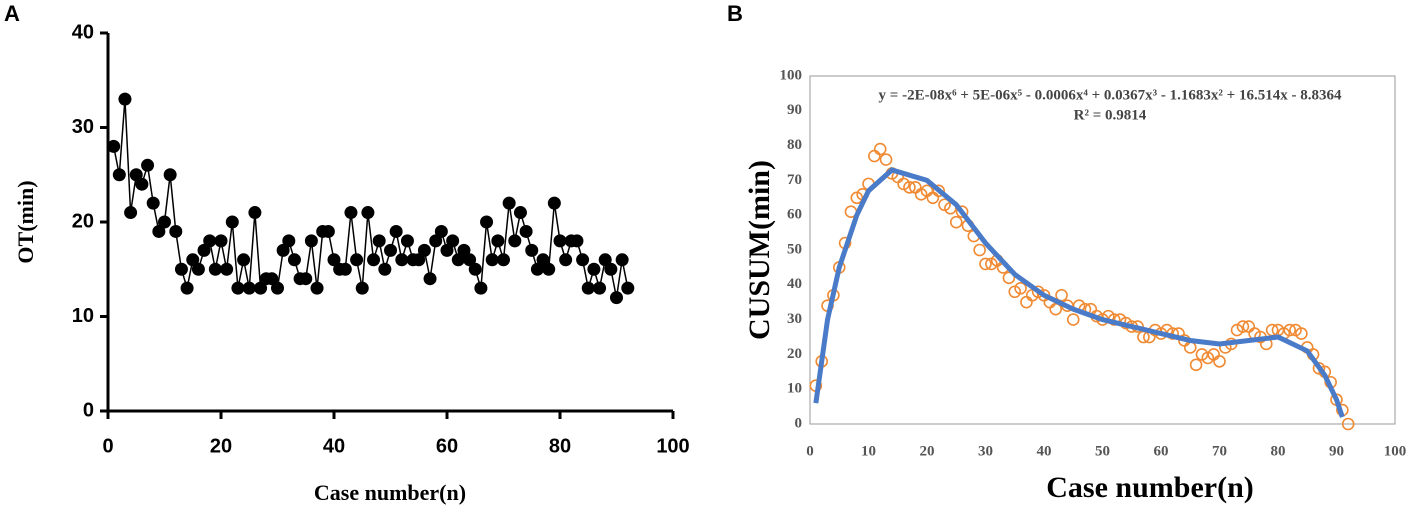 This screenshot has height=519, width=1425. Describe the element at coordinates (794, 389) in the screenshot. I see `y-tick-label: 10` at that location.